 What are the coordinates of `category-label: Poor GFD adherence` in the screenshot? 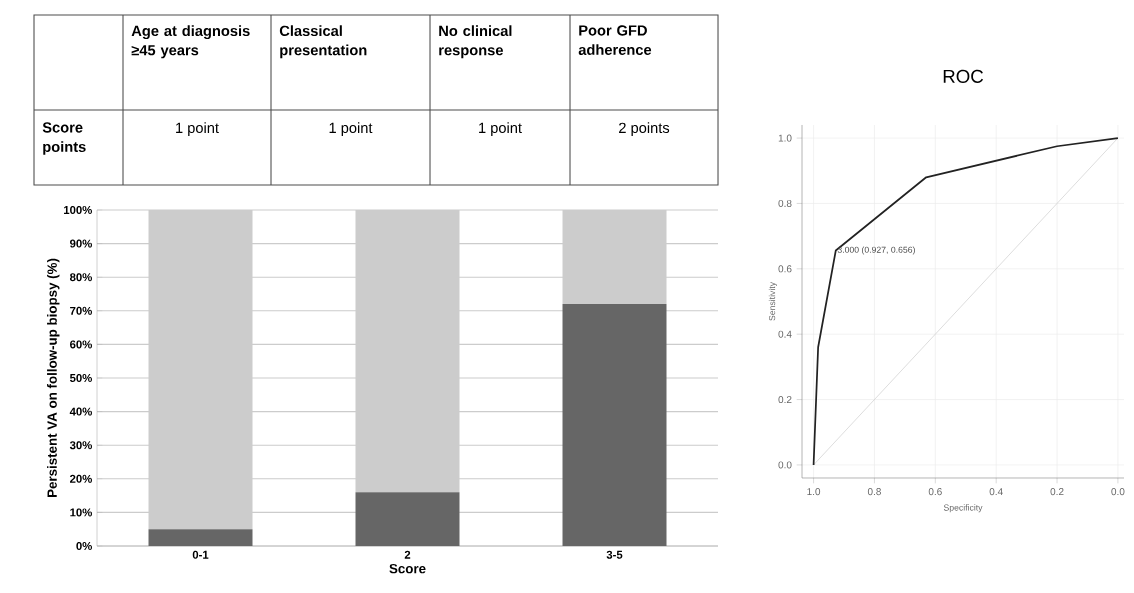 It's located at (615, 40).